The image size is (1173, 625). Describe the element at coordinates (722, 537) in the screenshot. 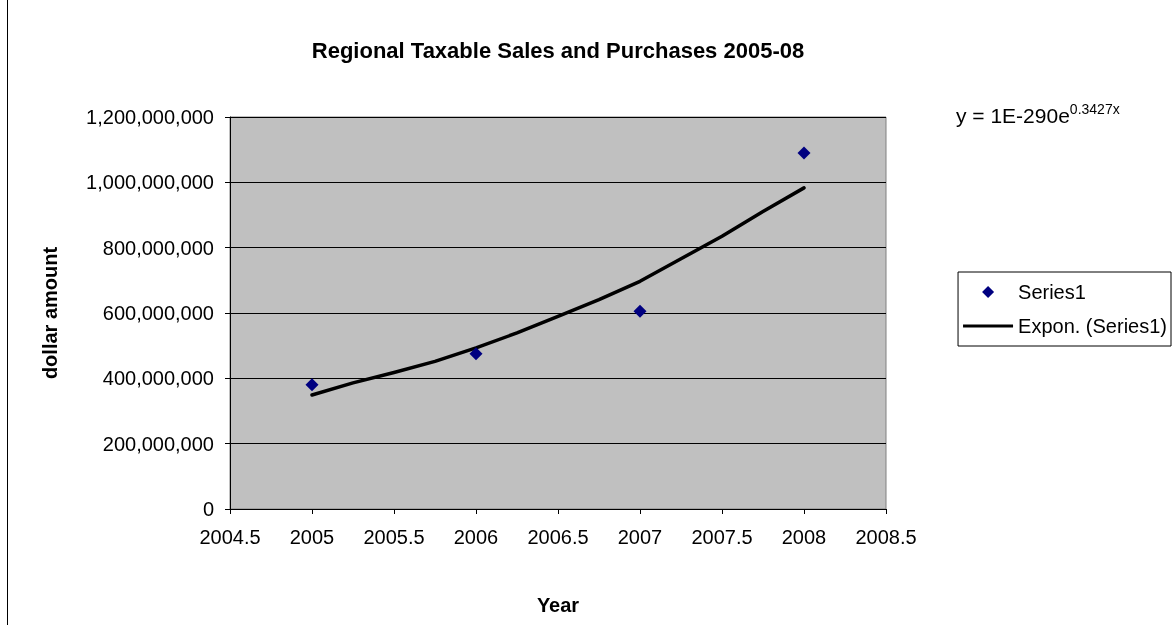

I see `x-tick-label: 2007.5` at that location.